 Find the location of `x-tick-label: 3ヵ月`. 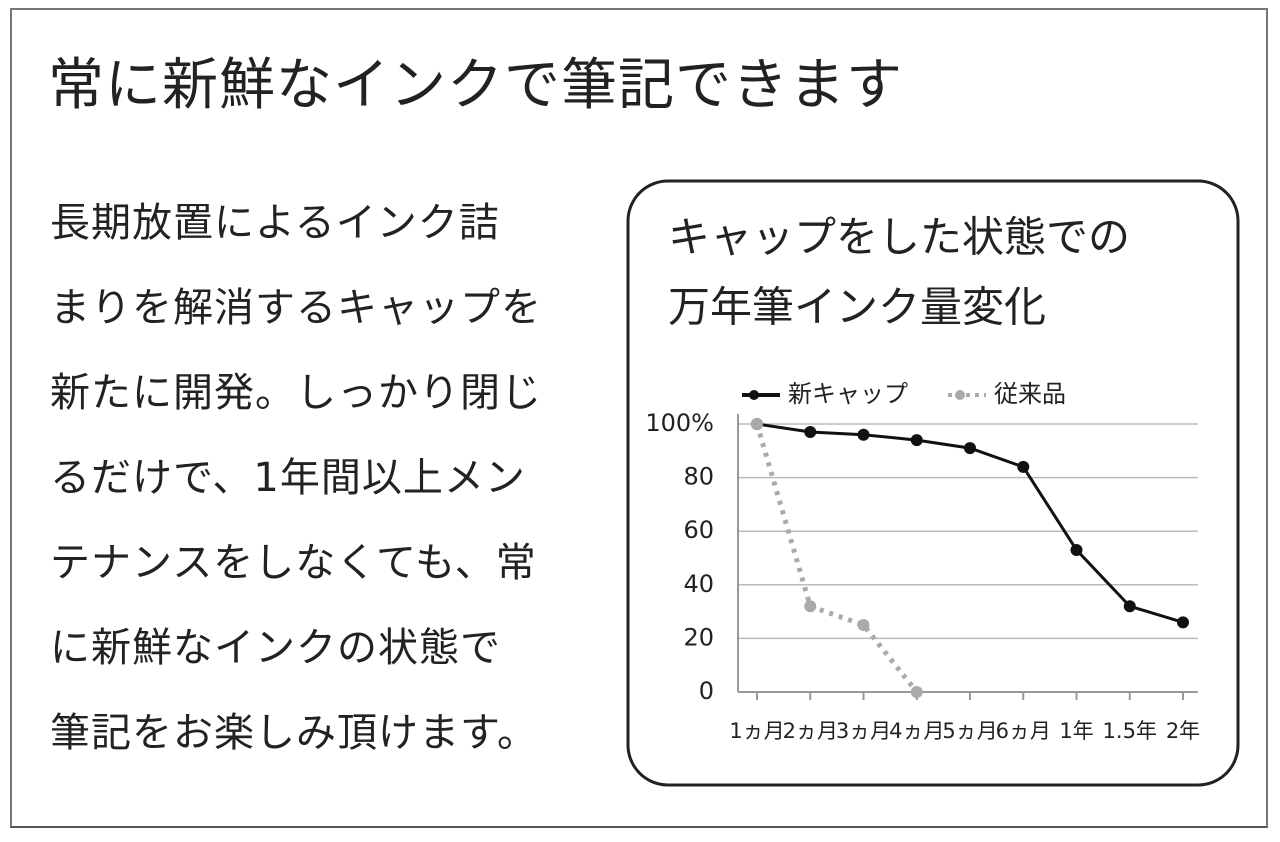

x-tick-label: 3ヵ月 is located at coordinates (863, 731).